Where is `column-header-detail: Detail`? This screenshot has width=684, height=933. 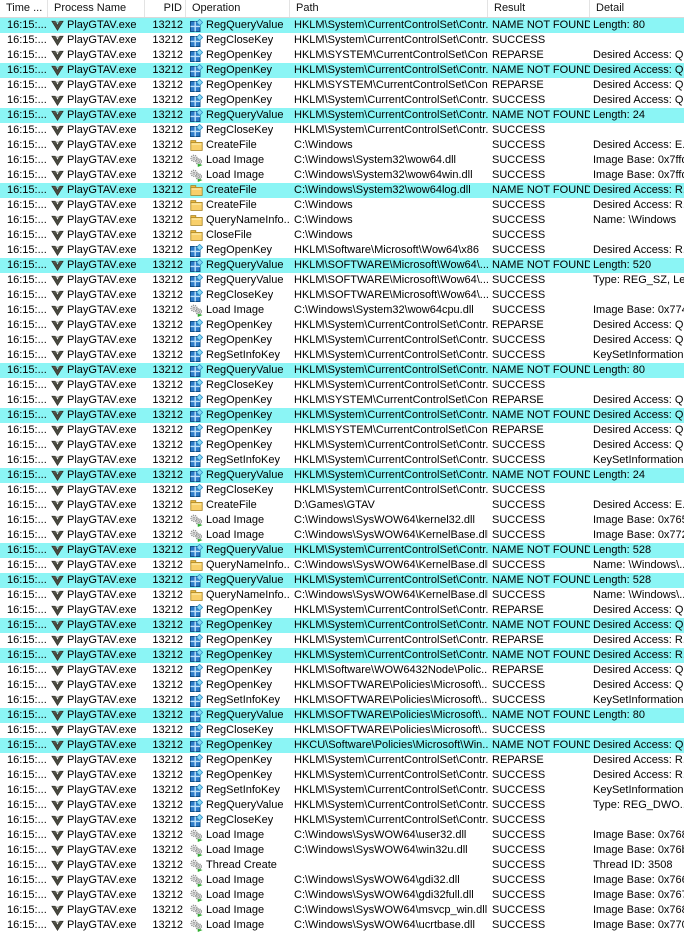
column-header-detail: Detail is located at coordinates (610, 8).